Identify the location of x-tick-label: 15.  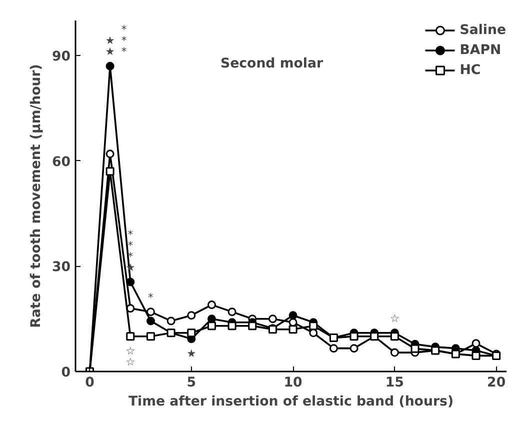
(394, 383).